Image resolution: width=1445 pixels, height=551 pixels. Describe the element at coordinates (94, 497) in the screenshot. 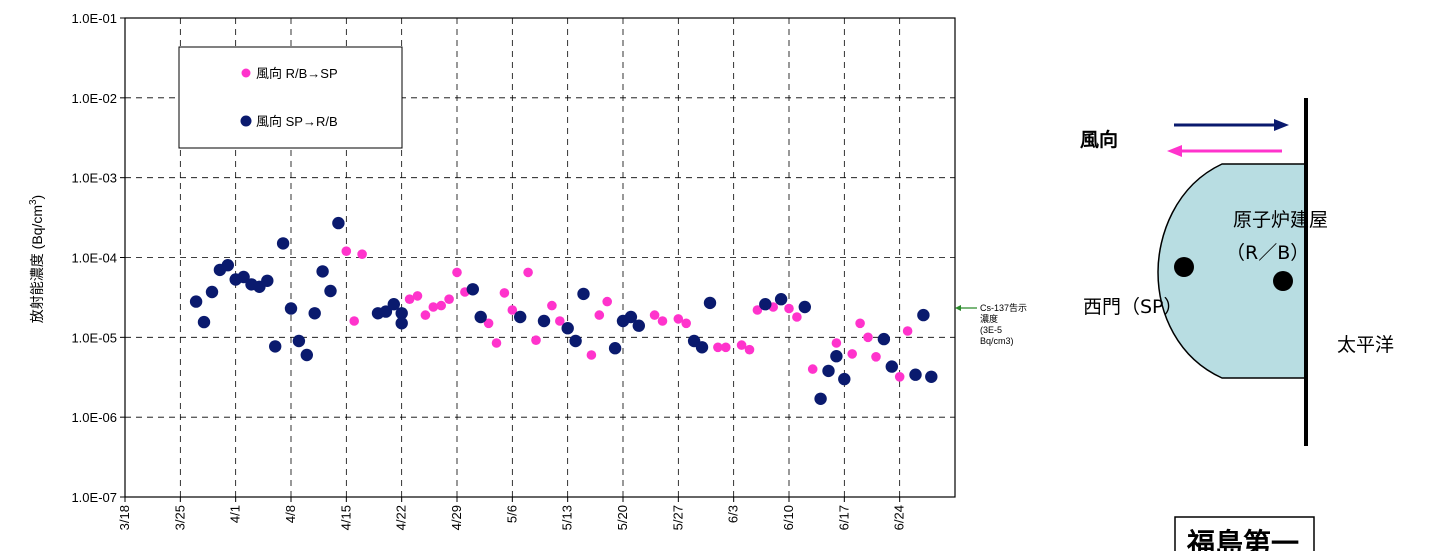

I see `y-tick-label: 1.0E-07` at that location.